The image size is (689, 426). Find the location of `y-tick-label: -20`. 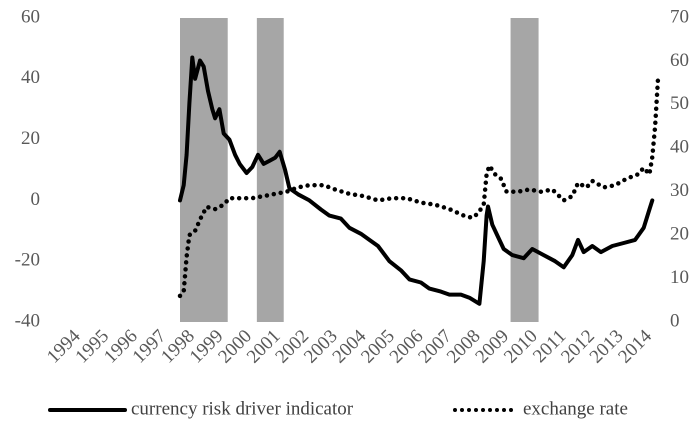

y-tick-label: -20 is located at coordinates (27, 260).